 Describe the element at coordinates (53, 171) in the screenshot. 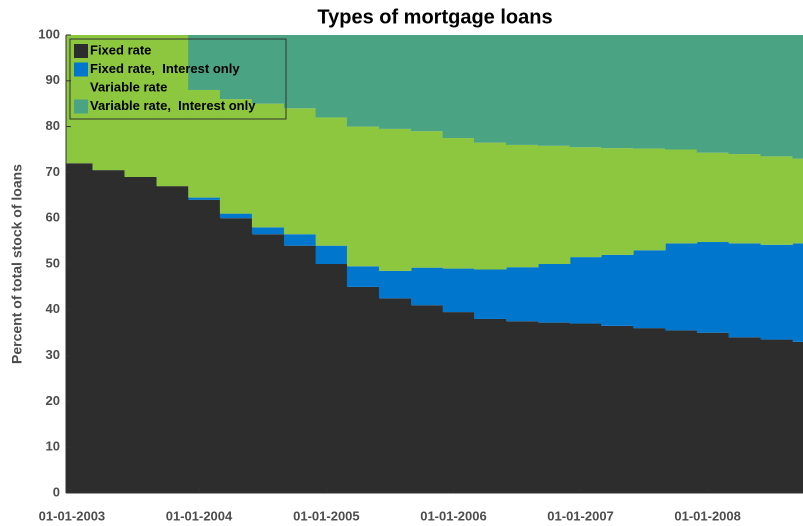

I see `y-tick-label: 70` at that location.